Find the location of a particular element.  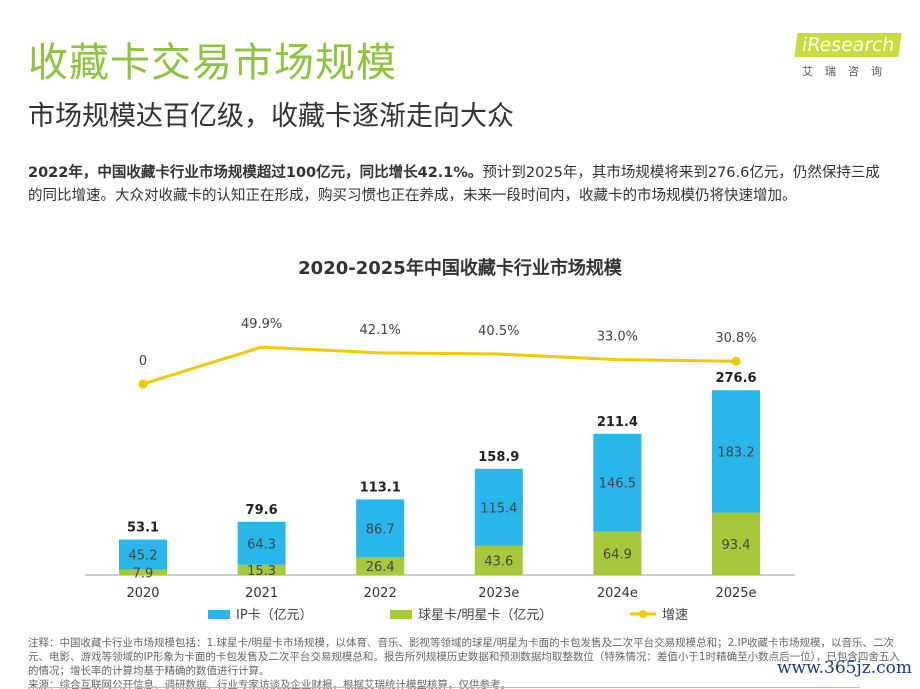

label-star: 93.4 is located at coordinates (736, 545).